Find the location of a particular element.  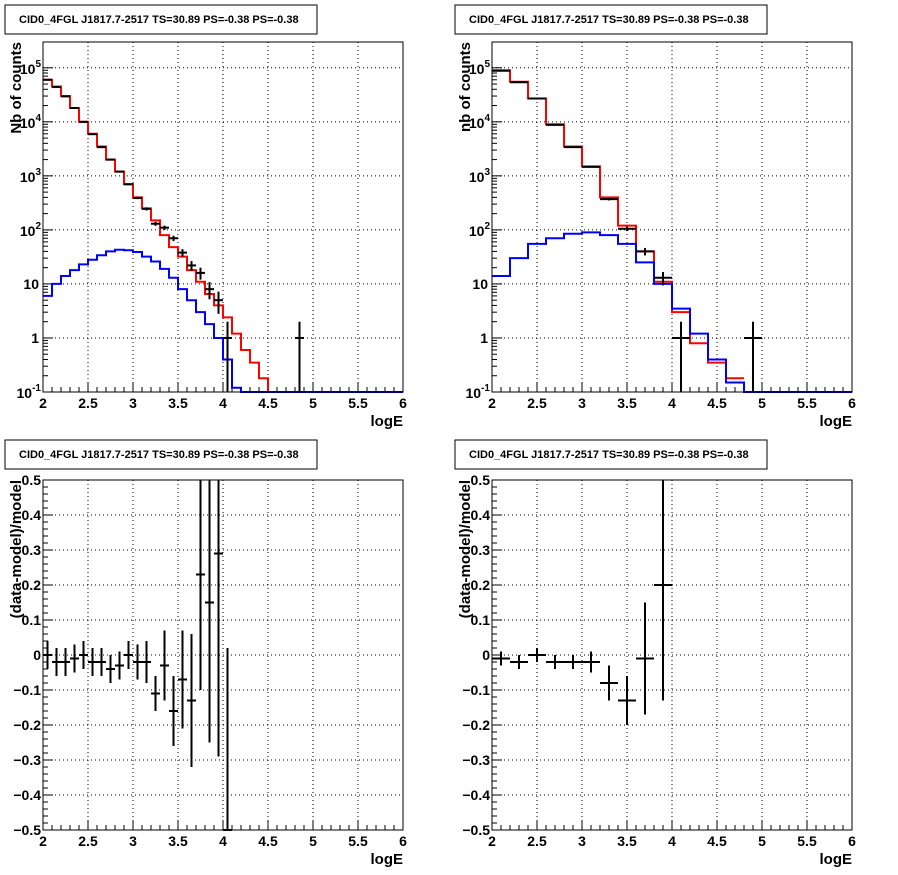

y-tick-label: 0.5 is located at coordinates (32, 480).